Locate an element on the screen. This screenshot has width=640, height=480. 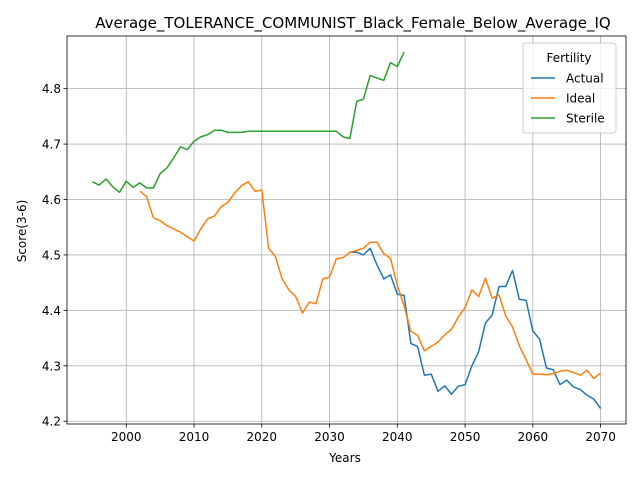
legend-title: Fertility is located at coordinates (568, 58).